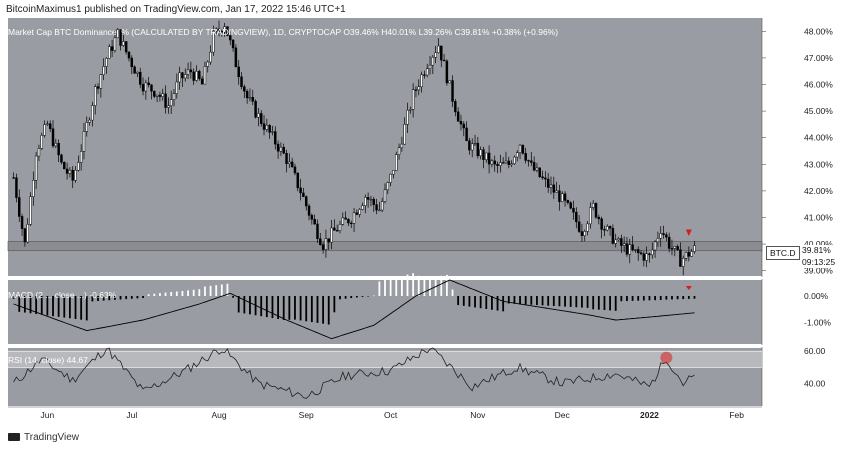 The image size is (850, 450). What do you see at coordinates (818, 217) in the screenshot?
I see `price-axis-label: 41.00%` at bounding box center [818, 217].